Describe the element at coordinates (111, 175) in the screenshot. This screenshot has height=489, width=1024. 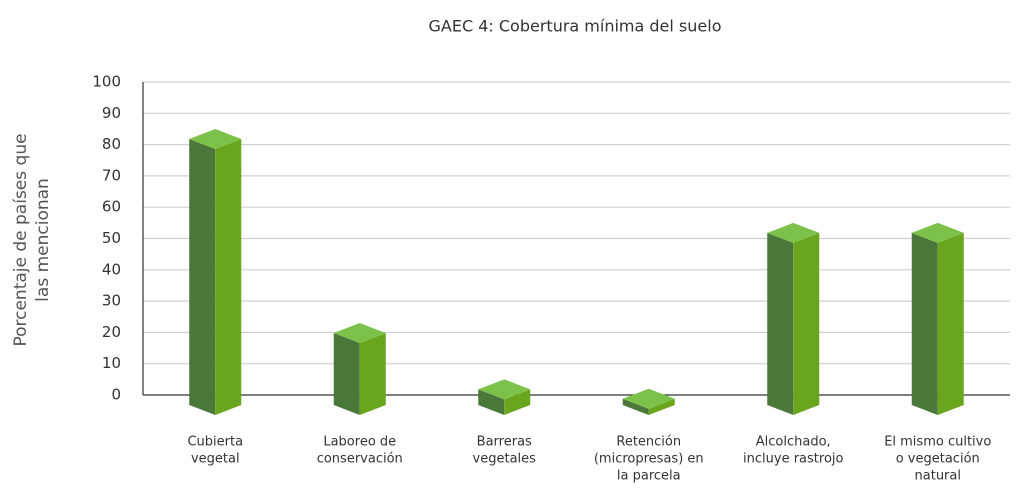
I see `y-tick-label: 70` at that location.